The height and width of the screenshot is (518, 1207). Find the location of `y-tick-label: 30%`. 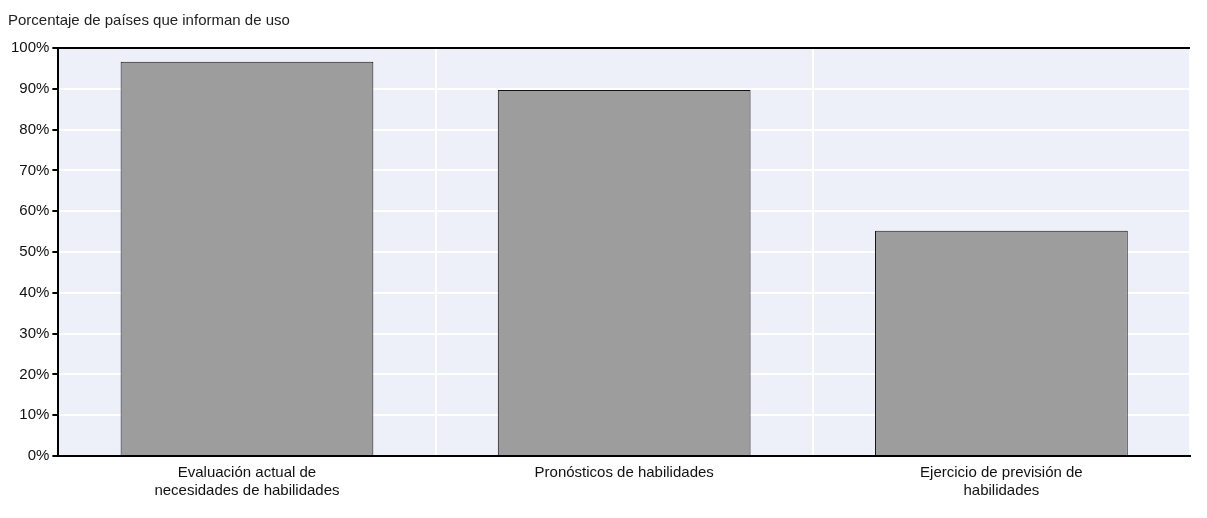

y-tick-label: 30% is located at coordinates (34, 332).